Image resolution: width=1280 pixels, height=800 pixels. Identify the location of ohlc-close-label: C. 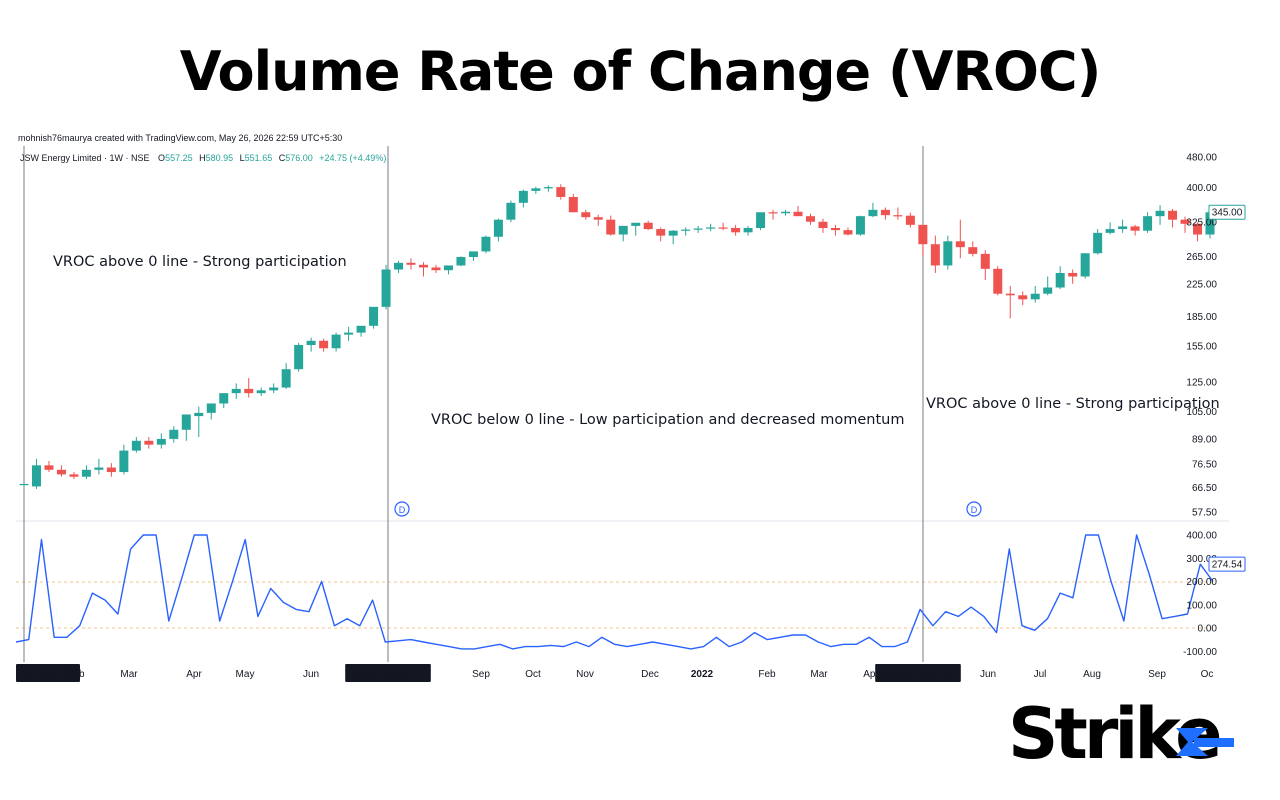
(282, 158).